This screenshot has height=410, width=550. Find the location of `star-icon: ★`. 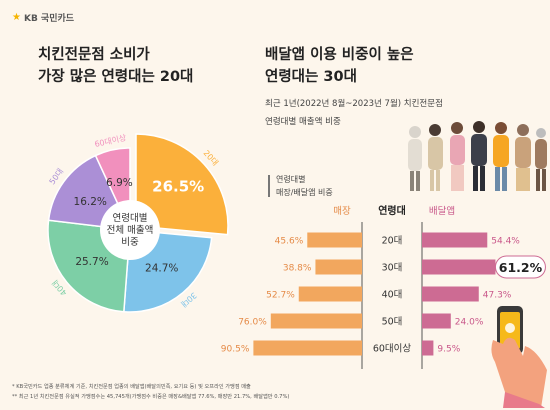

star-icon: ★ is located at coordinates (16, 17).